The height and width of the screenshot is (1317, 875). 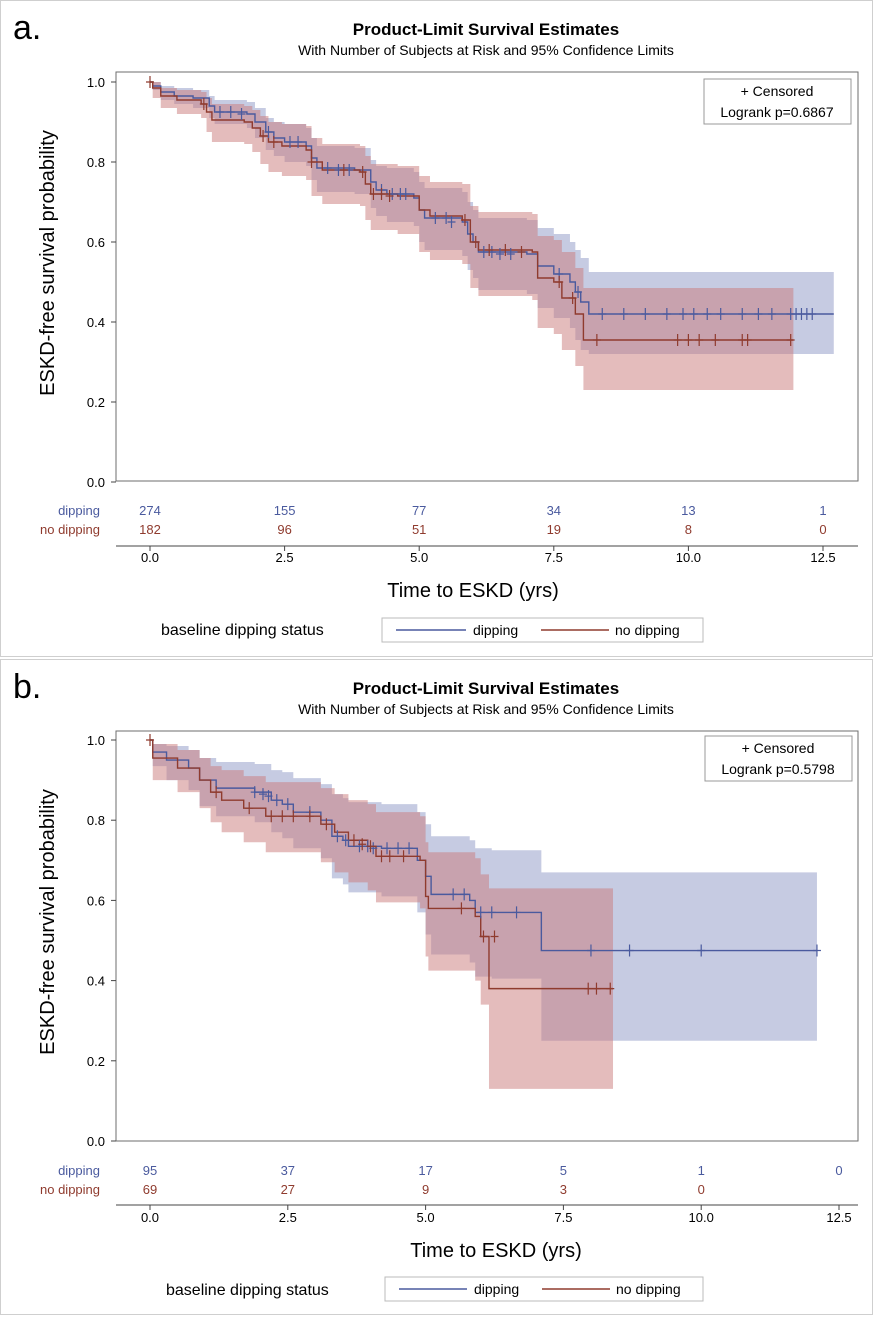 What do you see at coordinates (96, 981) in the screenshot?
I see `y-tick-label: 0.4` at bounding box center [96, 981].